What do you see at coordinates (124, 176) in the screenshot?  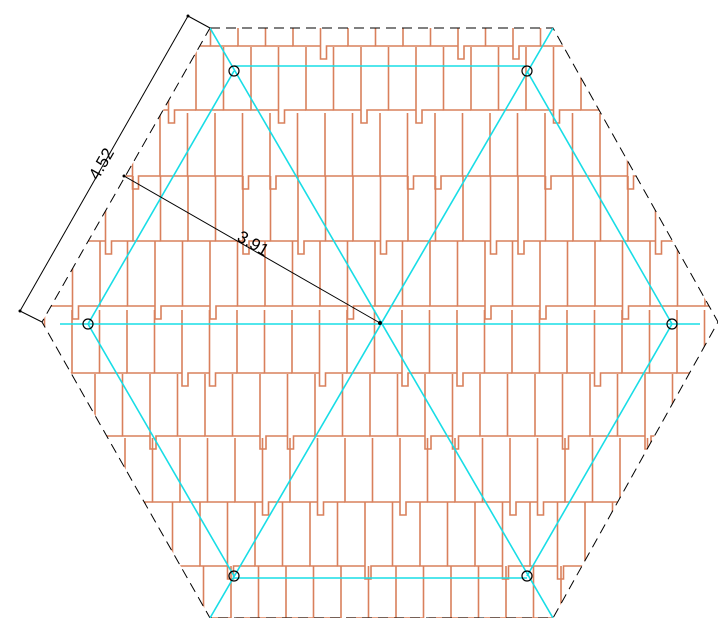 I see `apothem-dimension-tick` at bounding box center [124, 176].